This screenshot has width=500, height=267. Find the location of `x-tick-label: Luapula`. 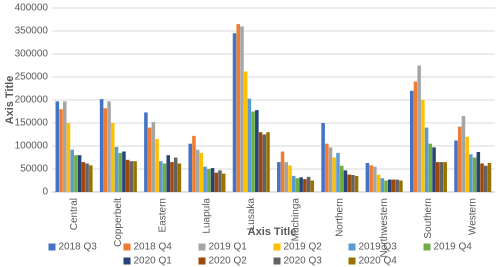

x-tick-label: Luapula is located at coordinates (207, 216).